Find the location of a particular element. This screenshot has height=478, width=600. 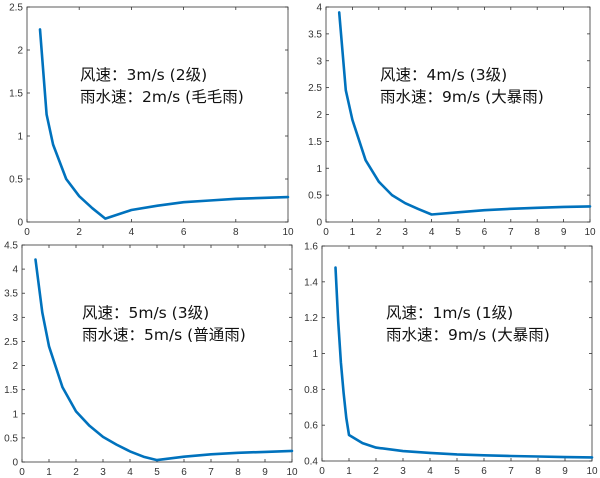

chart-1-y-tick-label: 0 is located at coordinates (20, 223).